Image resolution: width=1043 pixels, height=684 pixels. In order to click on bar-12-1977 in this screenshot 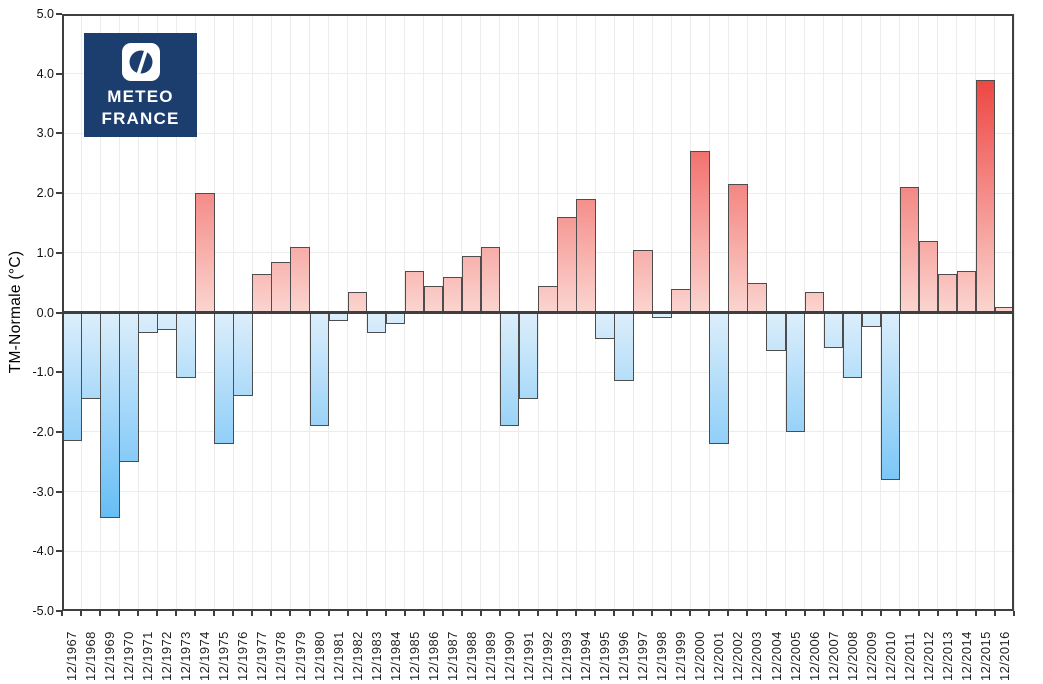, I will do `click(262, 293)`.